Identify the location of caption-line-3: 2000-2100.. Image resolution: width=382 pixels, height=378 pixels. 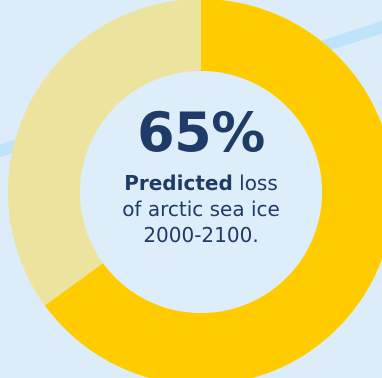
(201, 235).